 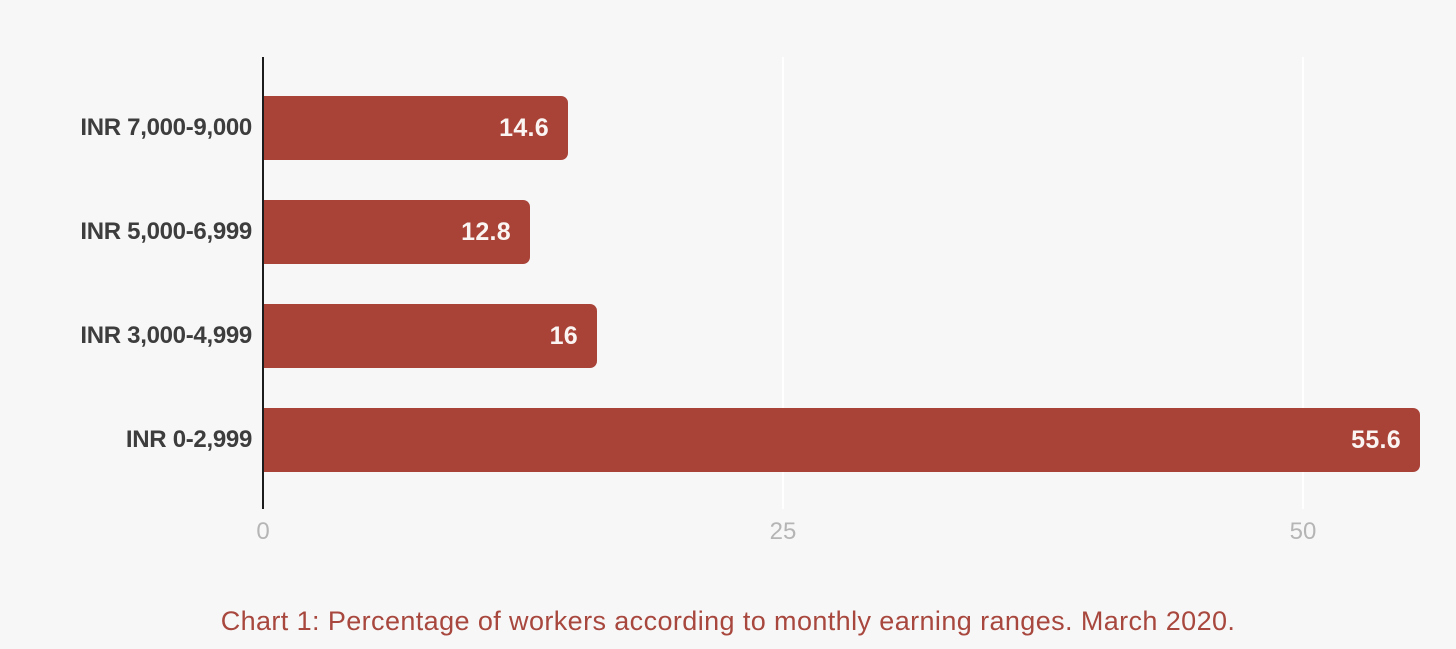 I want to click on category-label: INR 5,000-6,999, so click(x=166, y=231).